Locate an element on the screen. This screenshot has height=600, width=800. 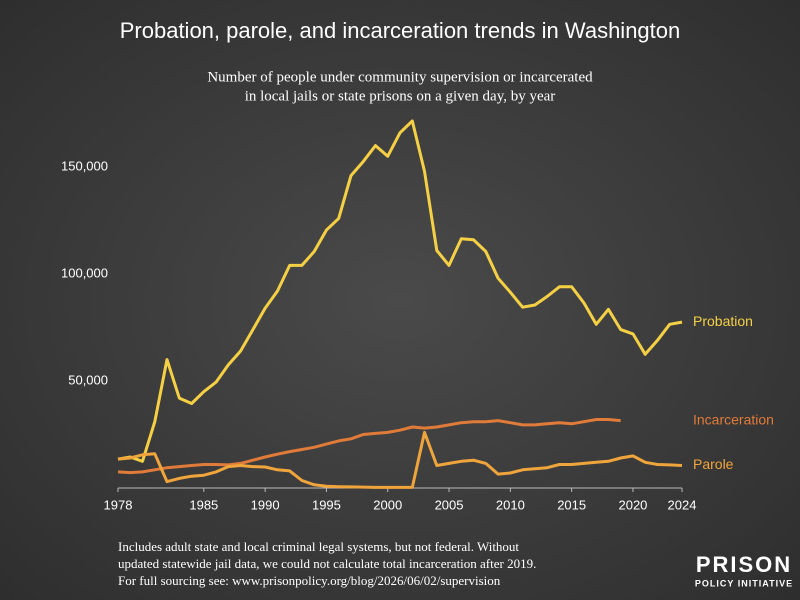
x-tick-label: 2005 is located at coordinates (449, 504).